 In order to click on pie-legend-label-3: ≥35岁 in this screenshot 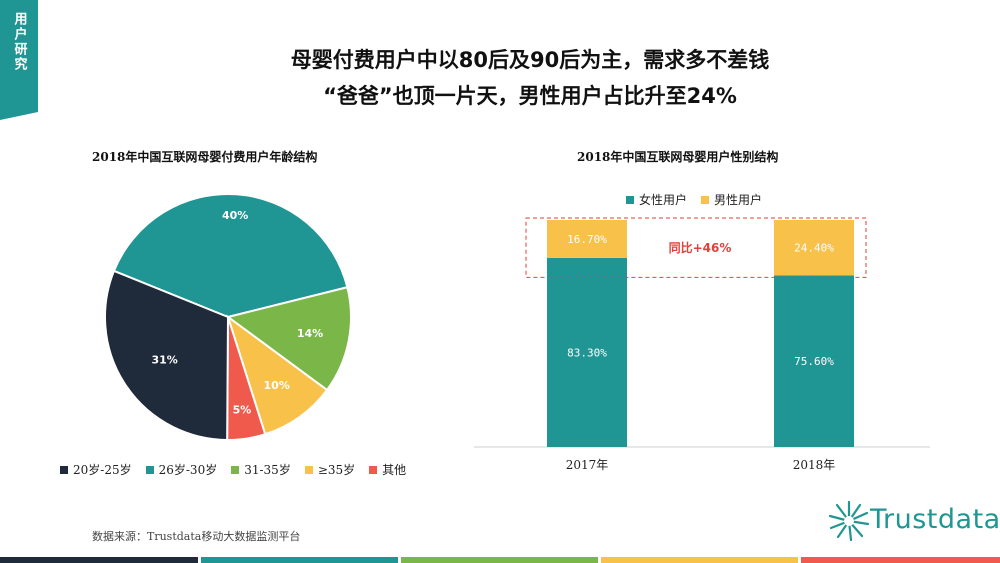, I will do `click(336, 470)`.